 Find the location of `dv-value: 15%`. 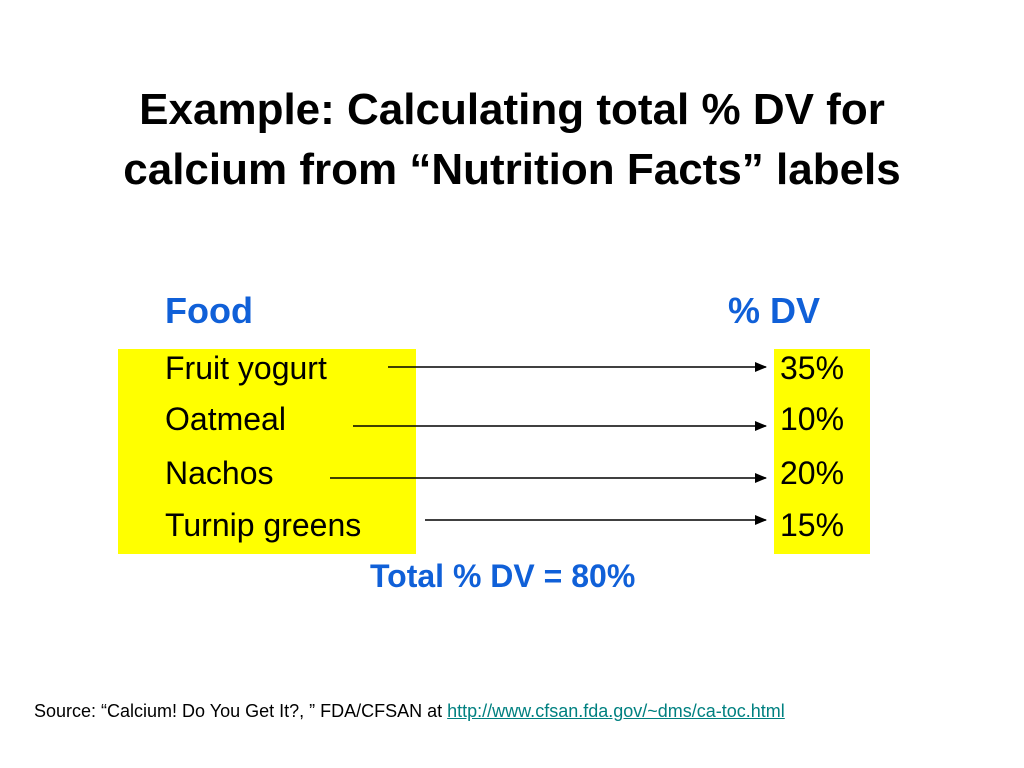

dv-value: 15% is located at coordinates (812, 525).